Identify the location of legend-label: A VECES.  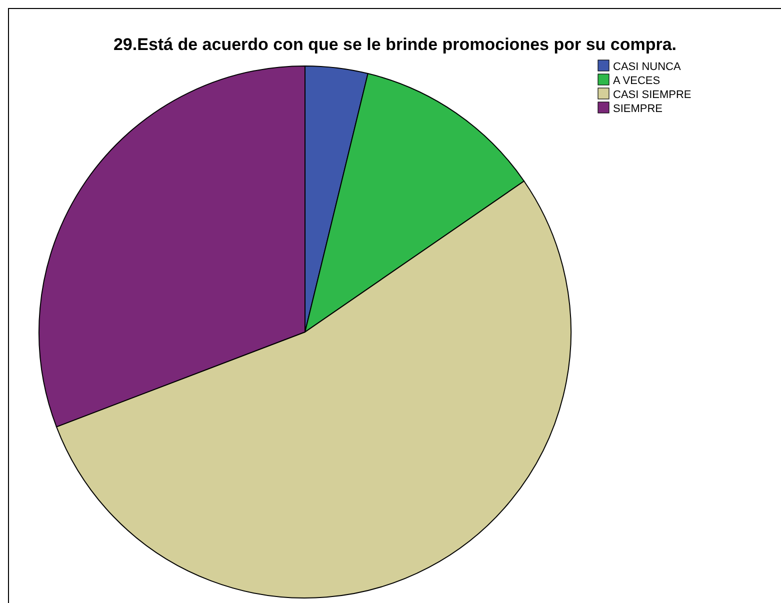
(636, 81).